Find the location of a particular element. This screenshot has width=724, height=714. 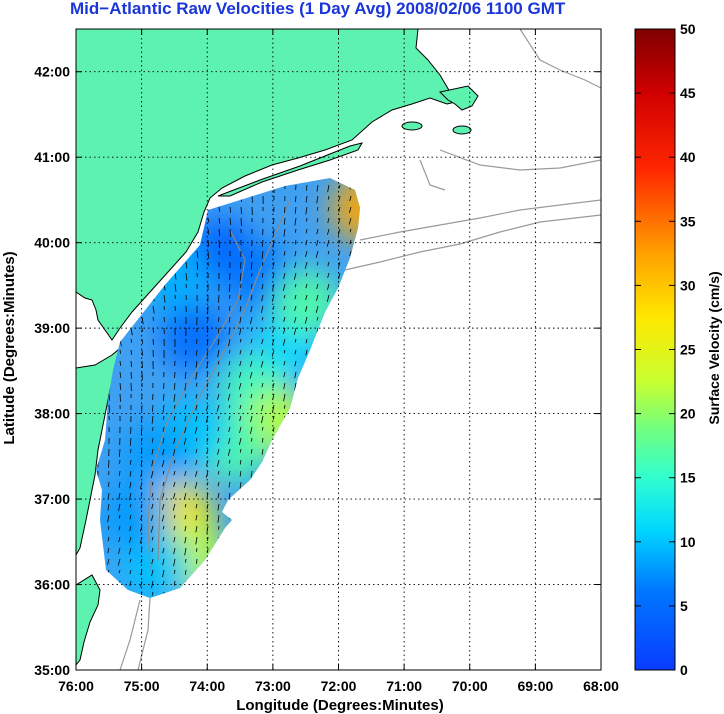

colorbar-tick-label: 35 is located at coordinates (688, 221).